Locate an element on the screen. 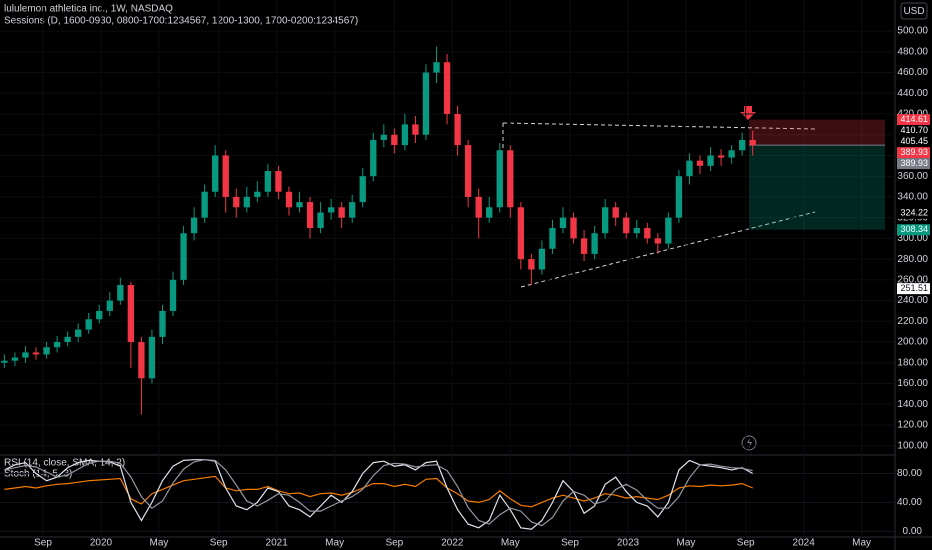 The width and height of the screenshot is (932, 550). currency-label: USD is located at coordinates (913, 11).